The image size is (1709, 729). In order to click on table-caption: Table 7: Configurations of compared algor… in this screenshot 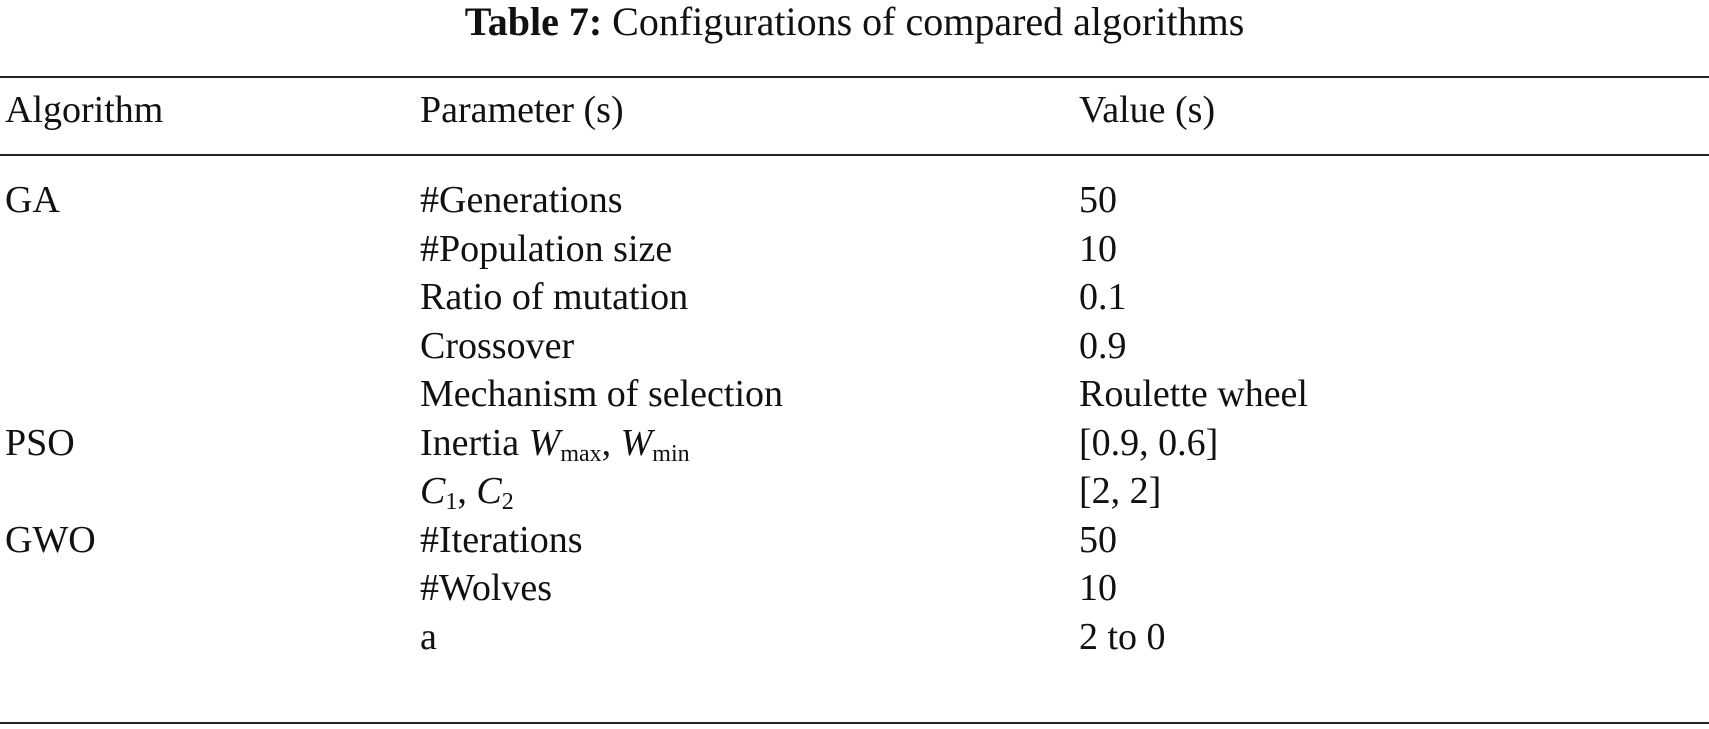, I will do `click(854, 22)`.